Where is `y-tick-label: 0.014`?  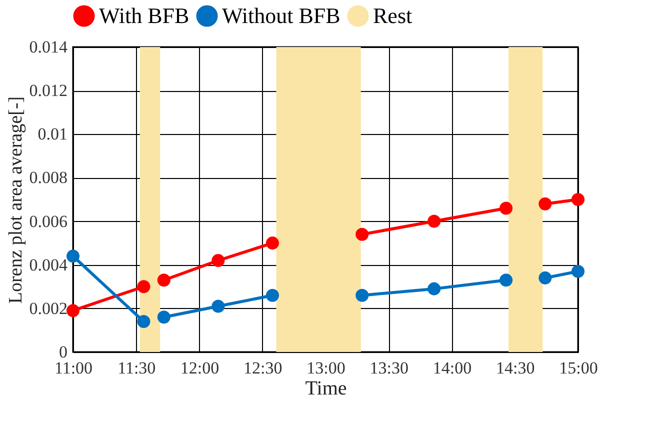 y-tick-label: 0.014 is located at coordinates (48, 47).